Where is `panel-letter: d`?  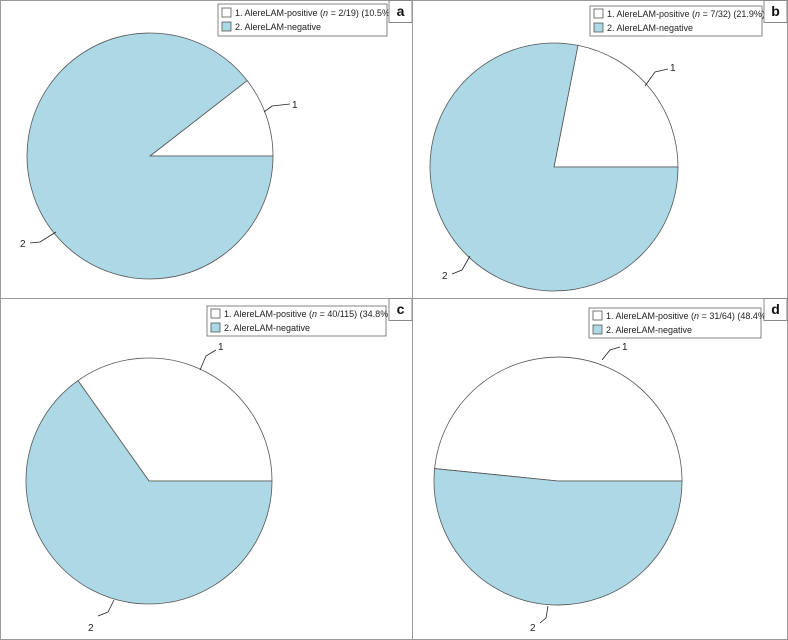
panel-letter: d is located at coordinates (775, 309).